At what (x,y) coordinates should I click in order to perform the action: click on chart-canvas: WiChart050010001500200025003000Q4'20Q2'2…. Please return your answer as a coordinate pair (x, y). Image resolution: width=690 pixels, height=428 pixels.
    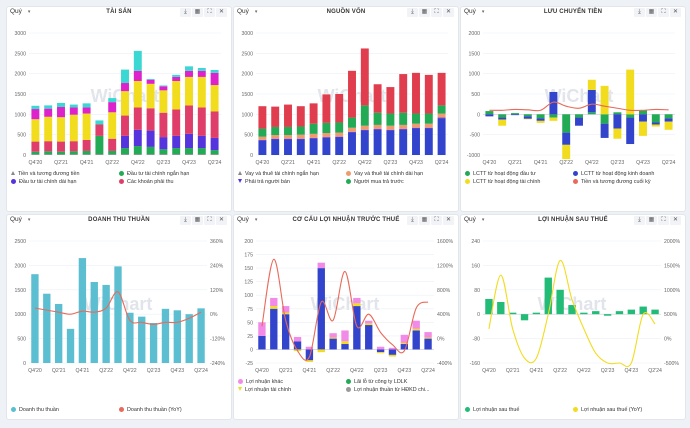
    Looking at the image, I should click on (344, 98).